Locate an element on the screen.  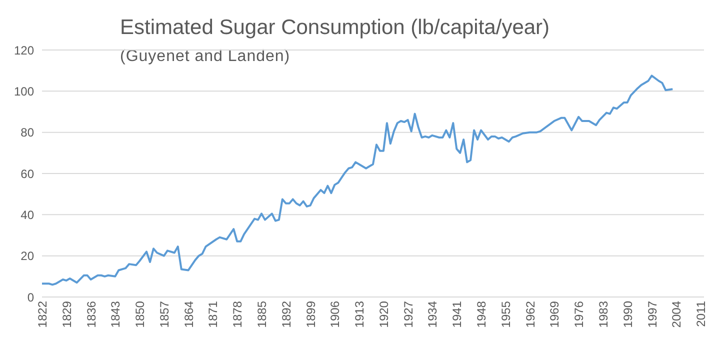
x-tick-label: 1948 is located at coordinates (481, 314).